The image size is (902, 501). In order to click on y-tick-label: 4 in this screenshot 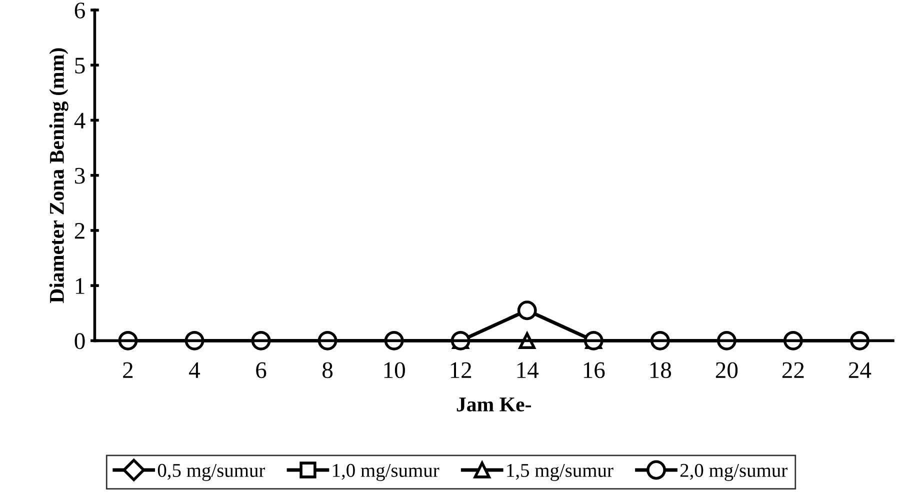, I will do `click(80, 120)`.